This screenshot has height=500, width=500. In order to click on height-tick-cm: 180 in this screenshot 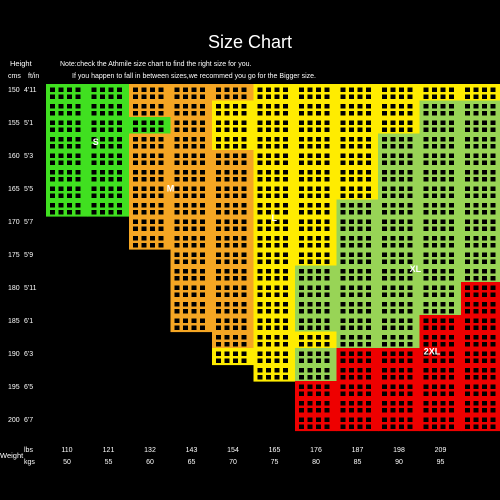, I will do `click(14, 288)`.